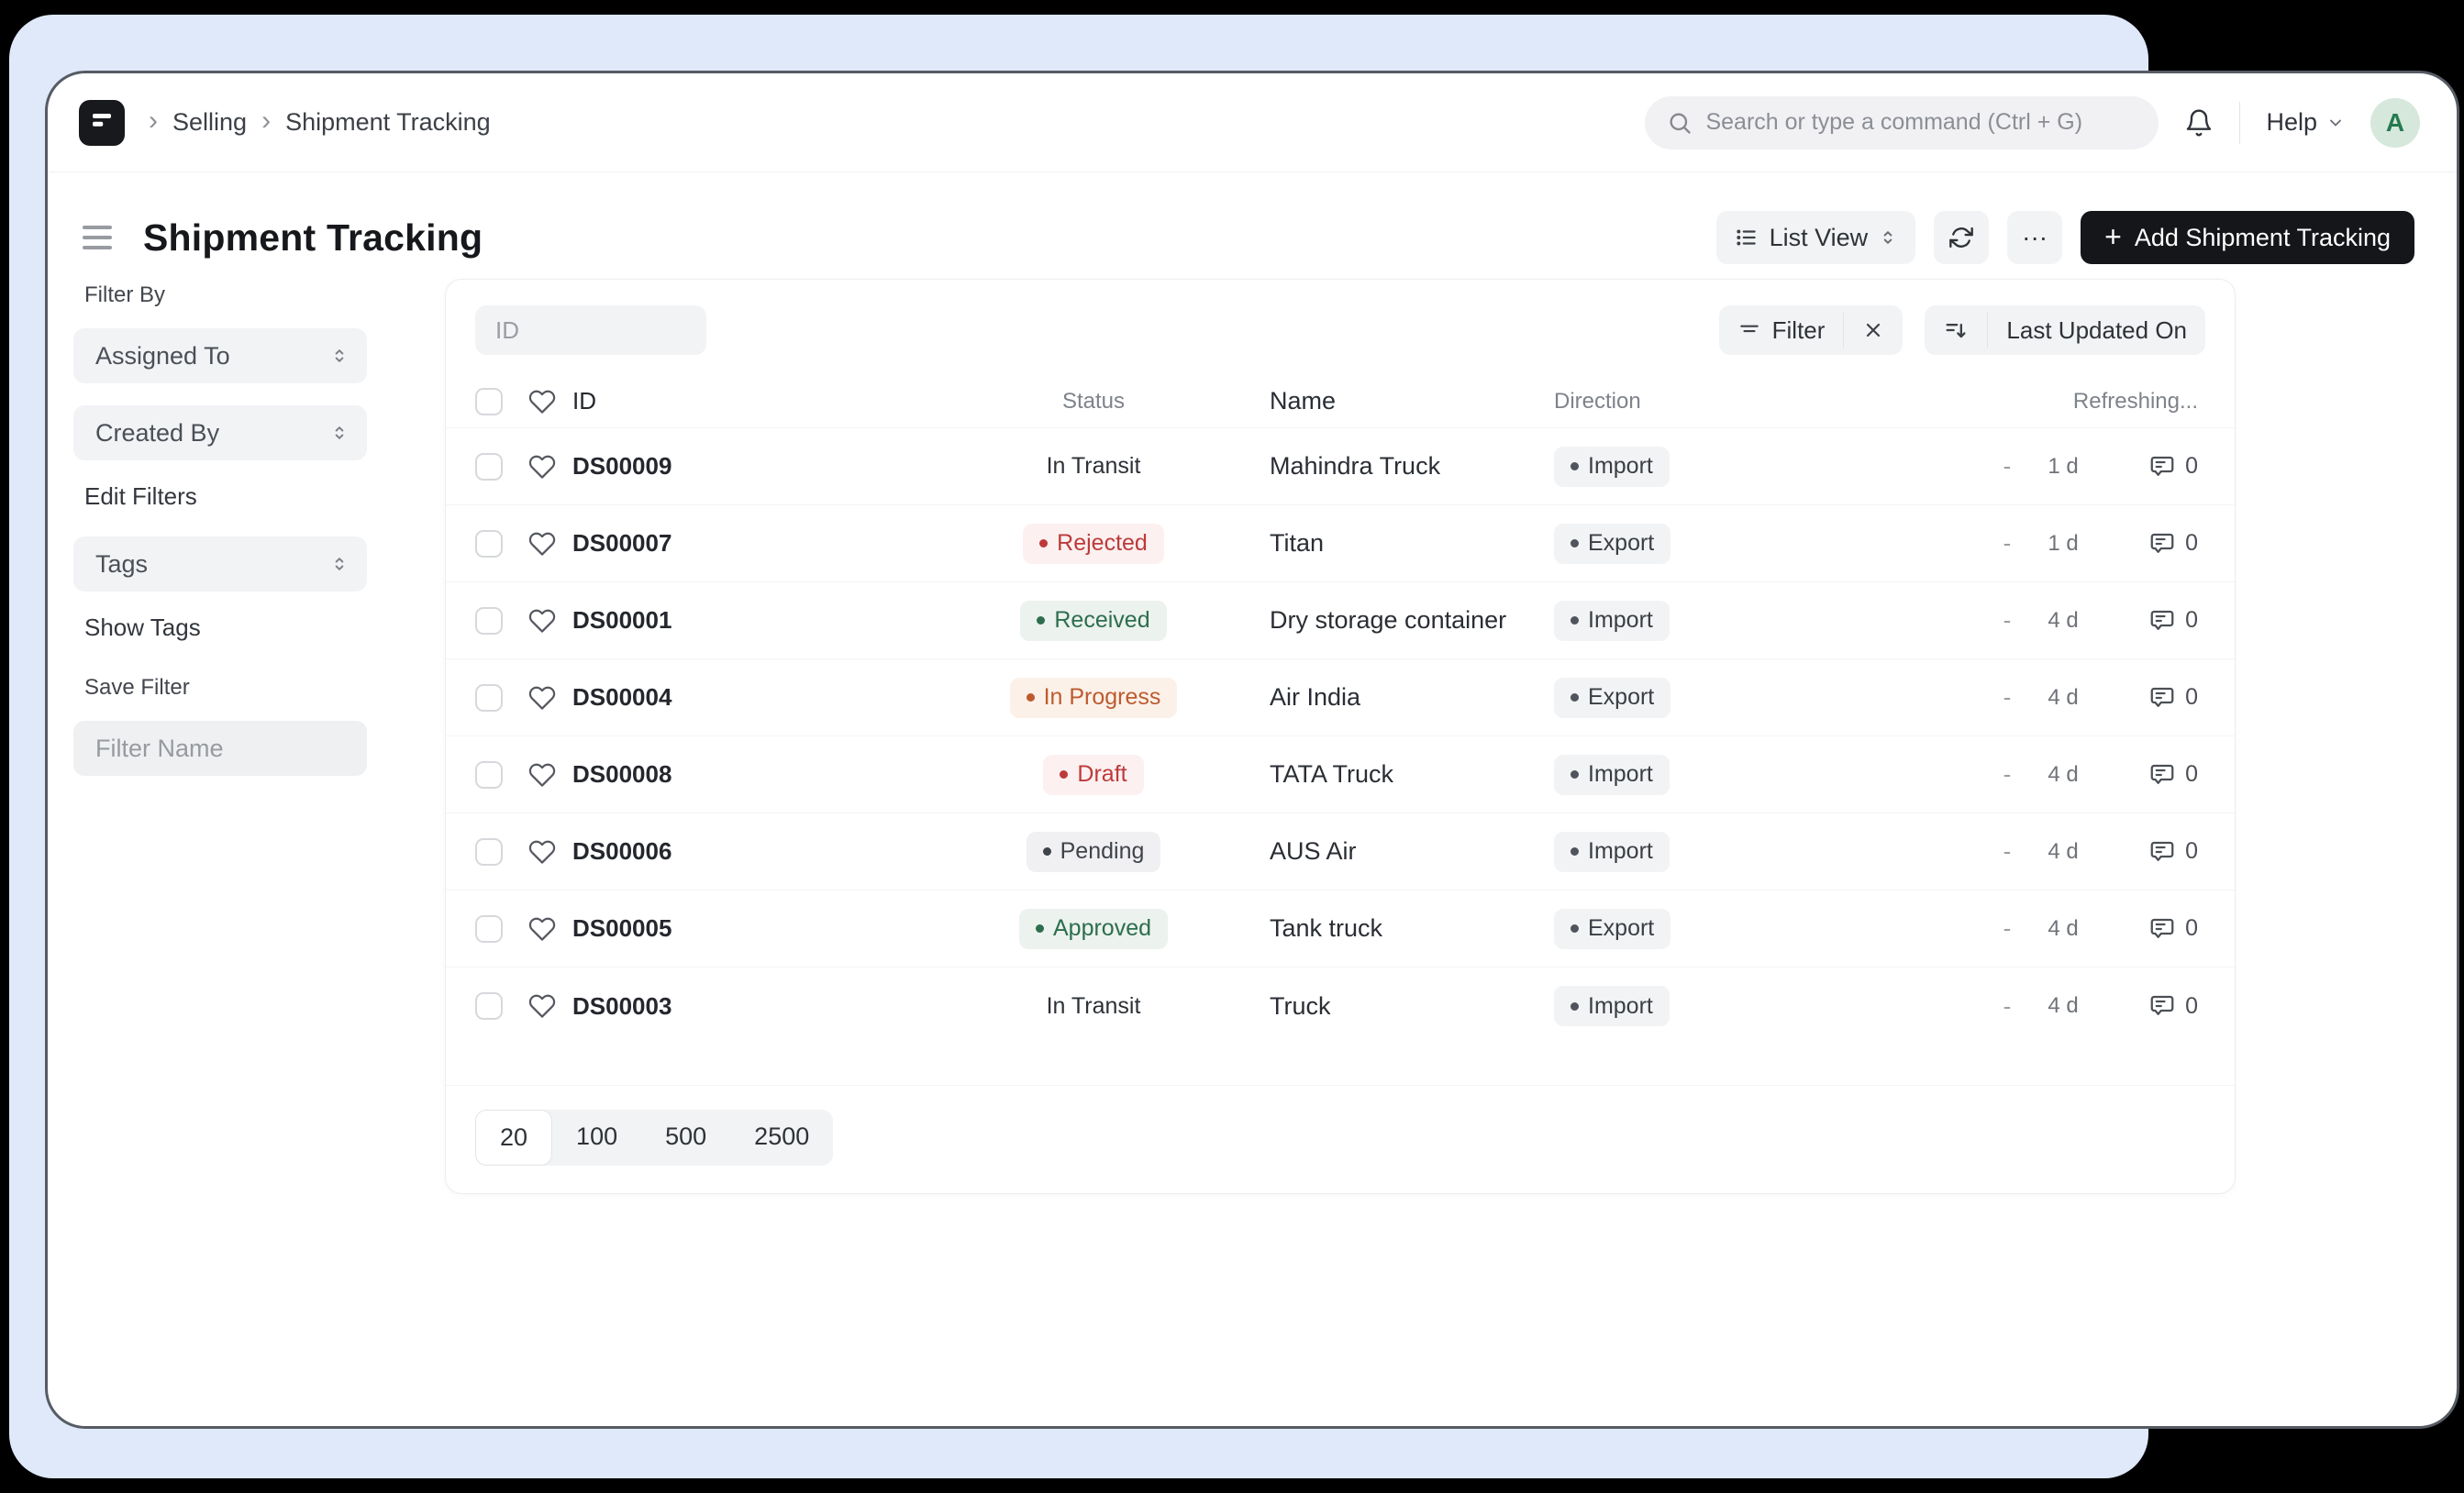  Describe the element at coordinates (1956, 330) in the screenshot. I see `sort-direction-button` at that location.